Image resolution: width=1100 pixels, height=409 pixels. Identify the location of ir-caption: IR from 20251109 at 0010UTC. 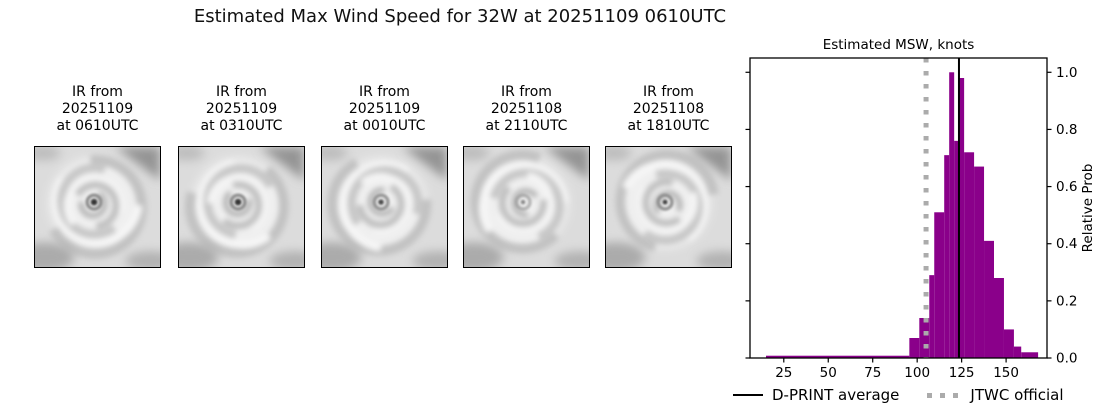
(384, 109).